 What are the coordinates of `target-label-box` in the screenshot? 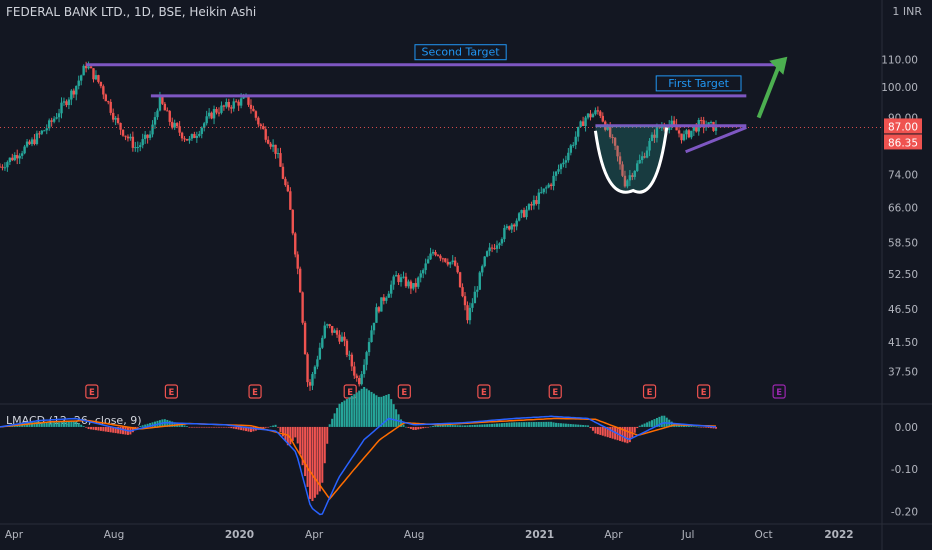 It's located at (460, 52).